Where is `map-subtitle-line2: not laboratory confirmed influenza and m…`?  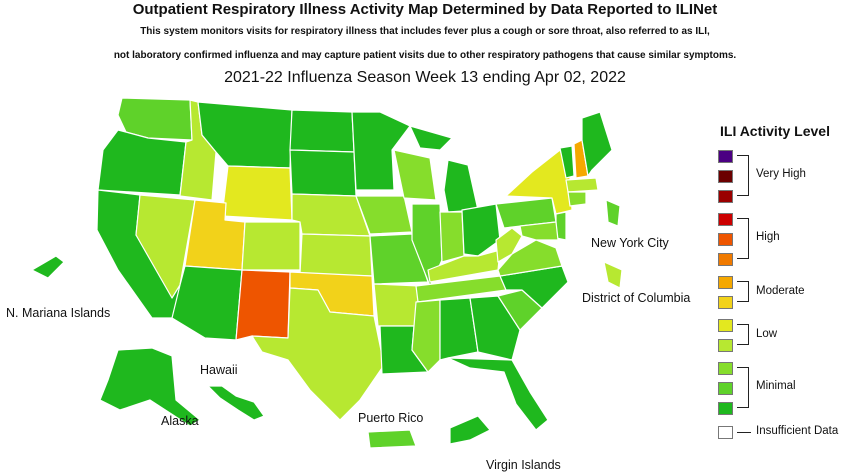 map-subtitle-line2: not laboratory confirmed influenza and m… is located at coordinates (425, 55).